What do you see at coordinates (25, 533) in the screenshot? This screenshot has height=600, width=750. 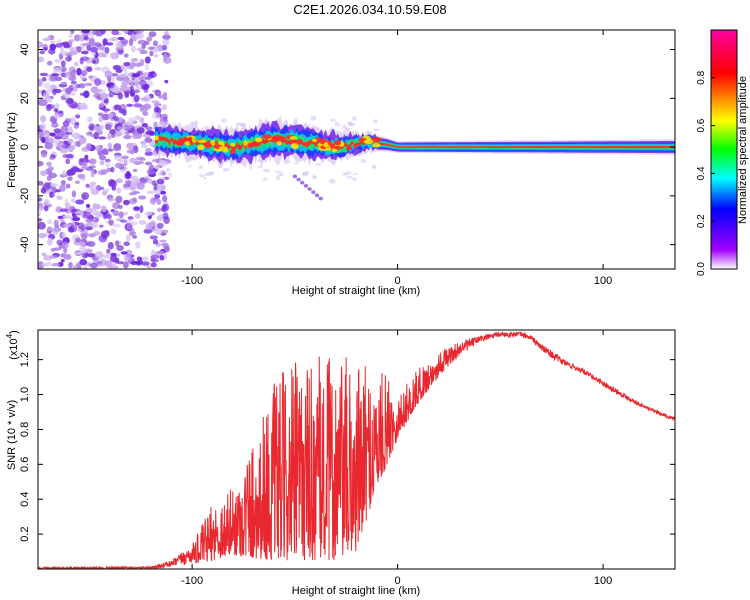 I see `line-chart-y-tick-label: 0.2` at bounding box center [25, 533].